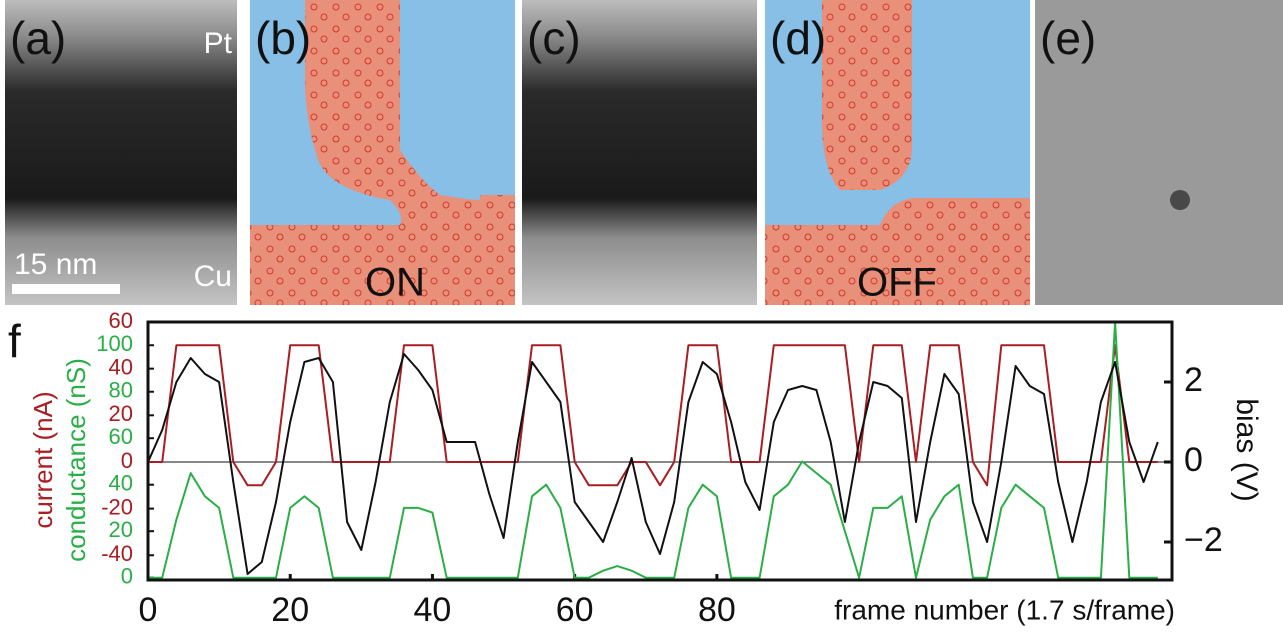 The image size is (1283, 637). What do you see at coordinates (43, 459) in the screenshot?
I see `y-axis-label: current (nA)` at bounding box center [43, 459].